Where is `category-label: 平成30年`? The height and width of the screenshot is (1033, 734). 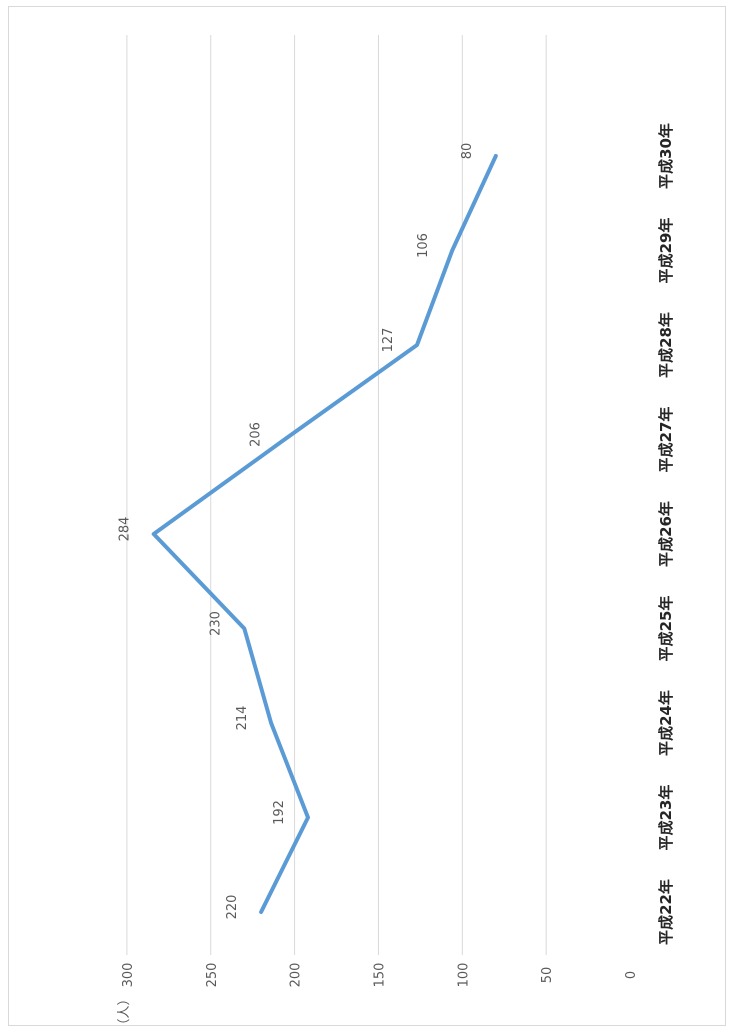
category-label: 平成30年 is located at coordinates (666, 156).